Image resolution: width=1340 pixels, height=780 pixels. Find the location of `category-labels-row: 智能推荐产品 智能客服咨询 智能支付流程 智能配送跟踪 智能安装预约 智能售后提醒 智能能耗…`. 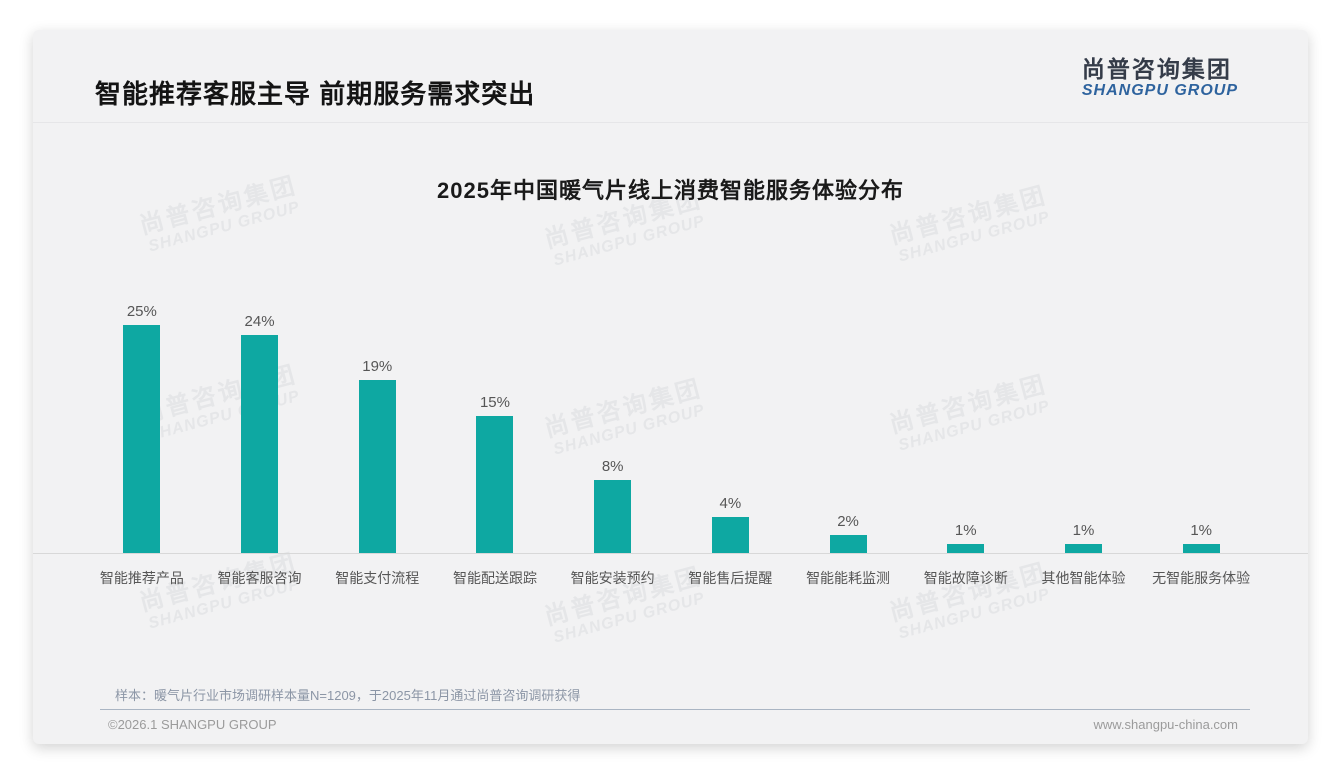

category-labels-row: 智能推荐产品 智能客服咨询 智能支付流程 智能配送跟踪 智能安装预约 智能售后提醒 智能能耗… is located at coordinates (671, 578).